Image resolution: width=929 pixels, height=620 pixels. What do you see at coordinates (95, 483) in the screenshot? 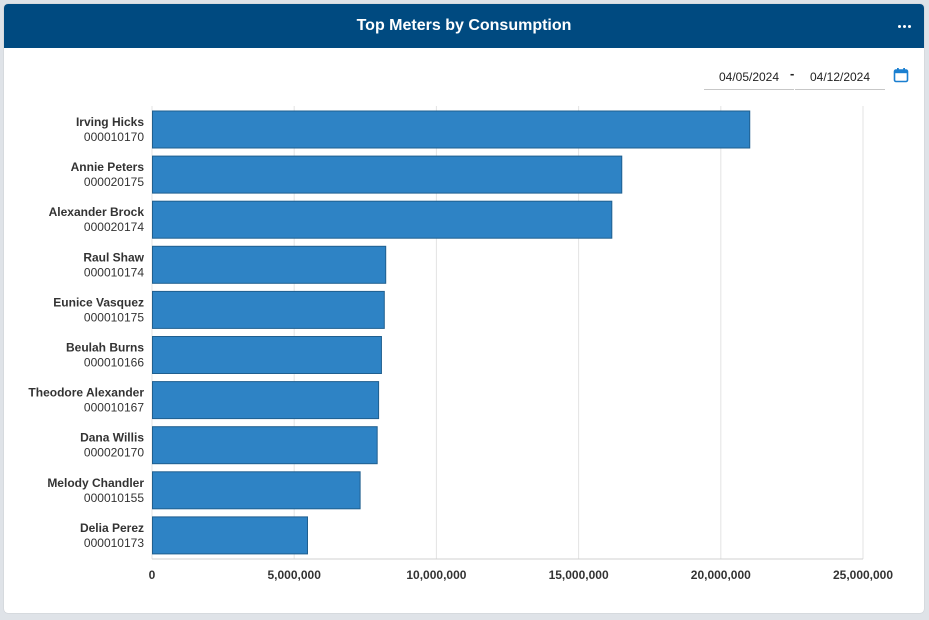
I see `category-name-label: Melody Chandler` at bounding box center [95, 483].